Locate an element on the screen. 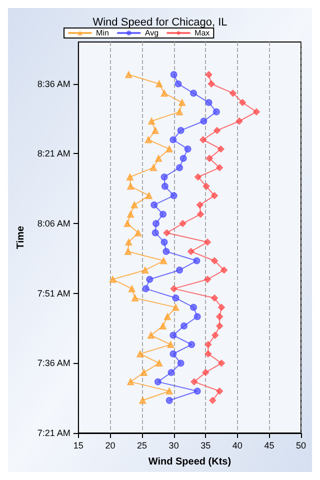 The width and height of the screenshot is (320, 480). x-tick-label: 35 is located at coordinates (205, 445).